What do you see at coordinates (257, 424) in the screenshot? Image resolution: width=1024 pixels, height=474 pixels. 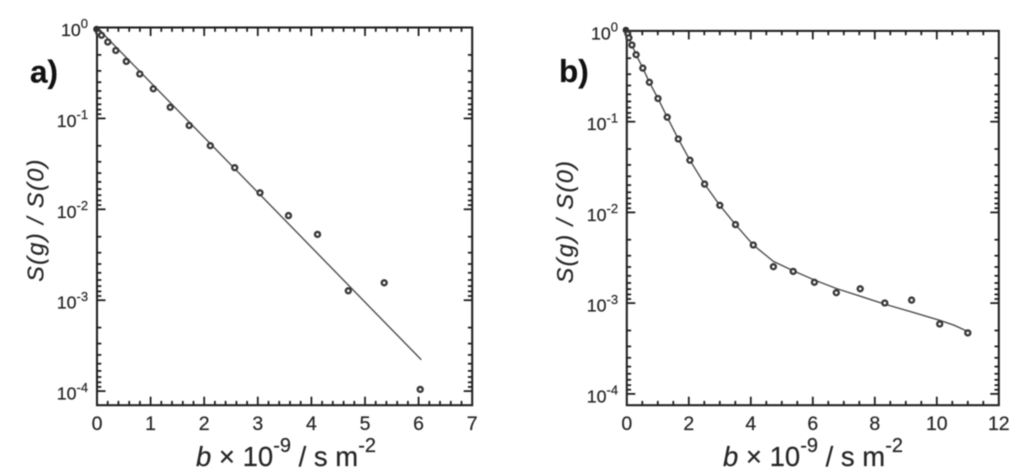 I see `svg-text: 3` at bounding box center [257, 424].